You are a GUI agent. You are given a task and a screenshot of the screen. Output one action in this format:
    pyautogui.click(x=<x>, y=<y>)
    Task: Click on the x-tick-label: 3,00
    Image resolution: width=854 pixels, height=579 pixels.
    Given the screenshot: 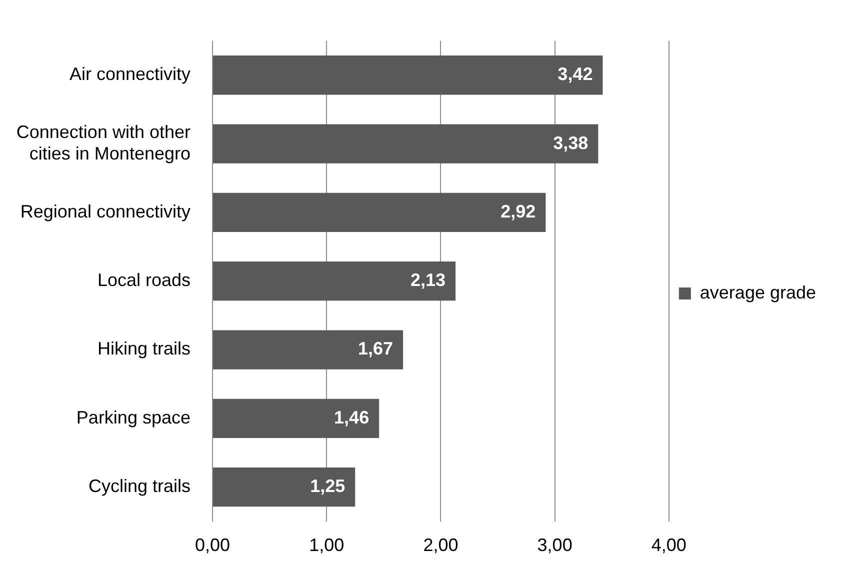 What is the action you would take?
    pyautogui.click(x=554, y=545)
    